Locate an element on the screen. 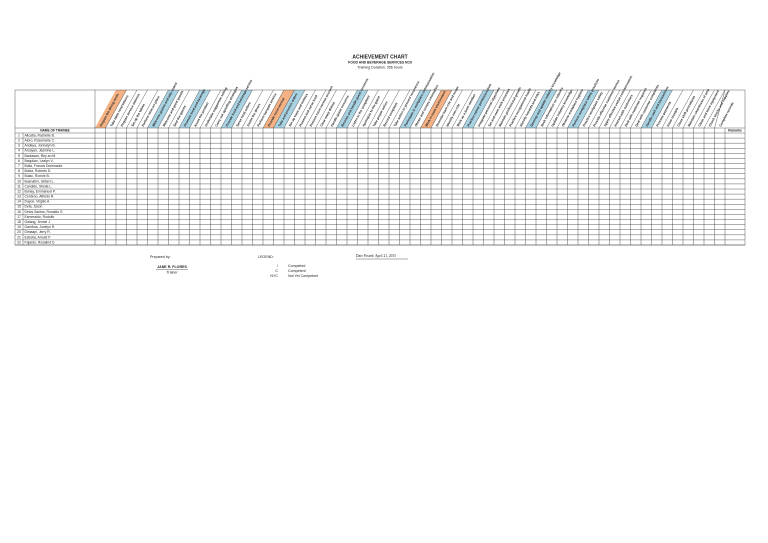 The height and width of the screenshot is (543, 768). trainee-name: Alicaba, Rachelle B. is located at coordinates (40, 135).